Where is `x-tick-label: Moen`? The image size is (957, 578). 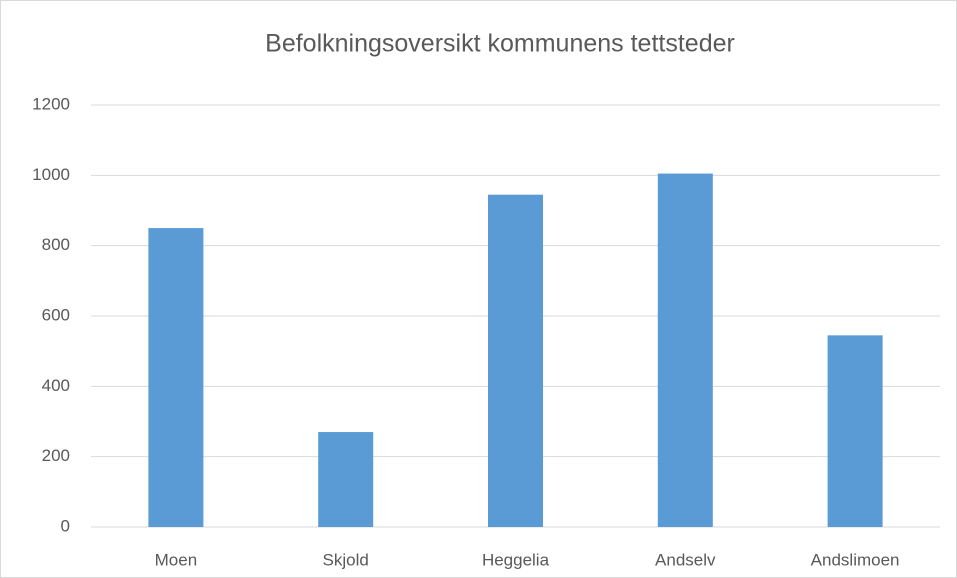
x-tick-label: Moen is located at coordinates (176, 559).